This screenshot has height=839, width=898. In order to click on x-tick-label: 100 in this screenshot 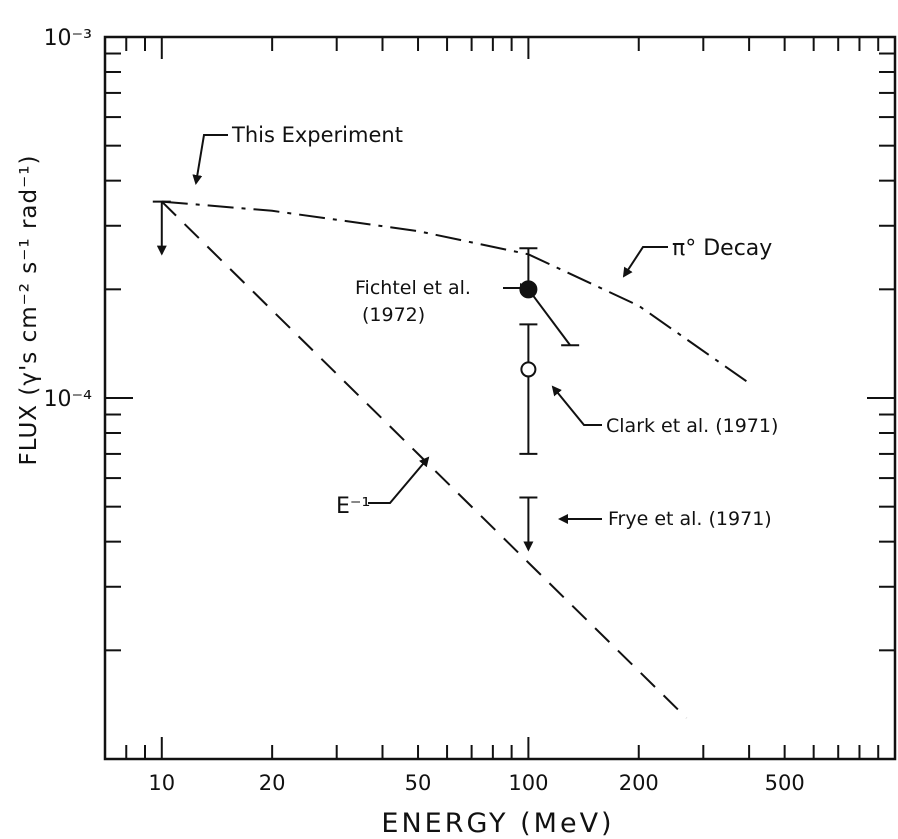, I will do `click(528, 783)`.